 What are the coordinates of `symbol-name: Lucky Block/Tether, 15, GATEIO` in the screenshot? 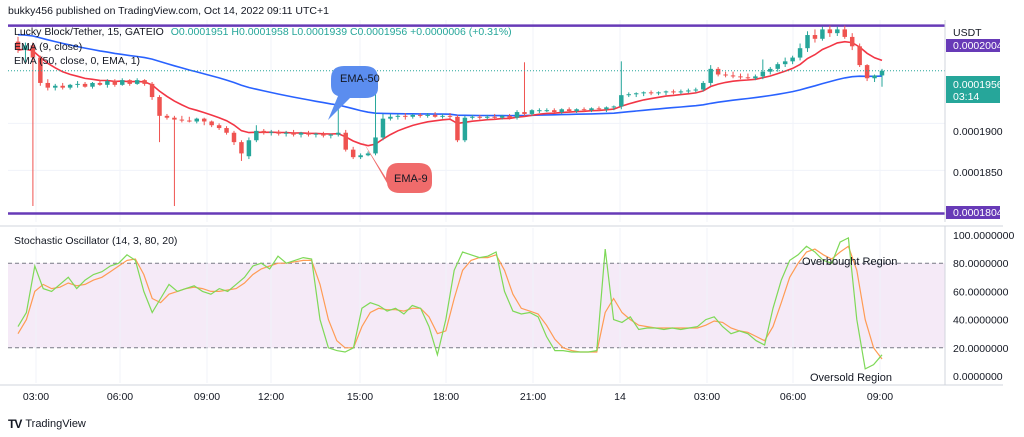 It's located at (89, 32).